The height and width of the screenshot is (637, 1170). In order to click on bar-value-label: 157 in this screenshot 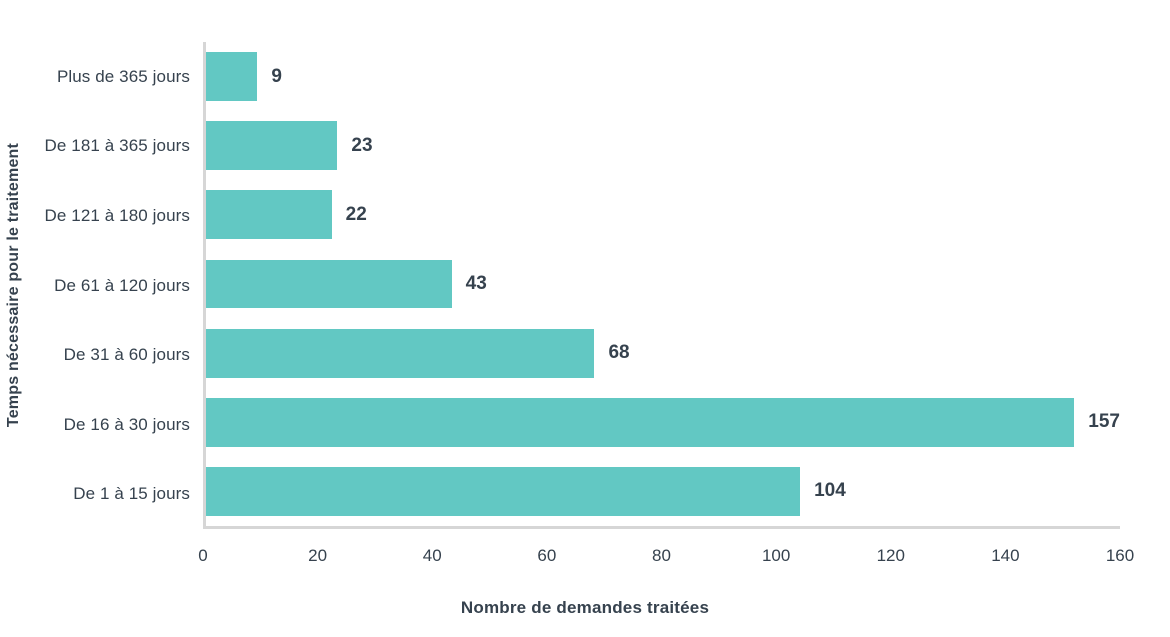, I will do `click(1104, 422)`.